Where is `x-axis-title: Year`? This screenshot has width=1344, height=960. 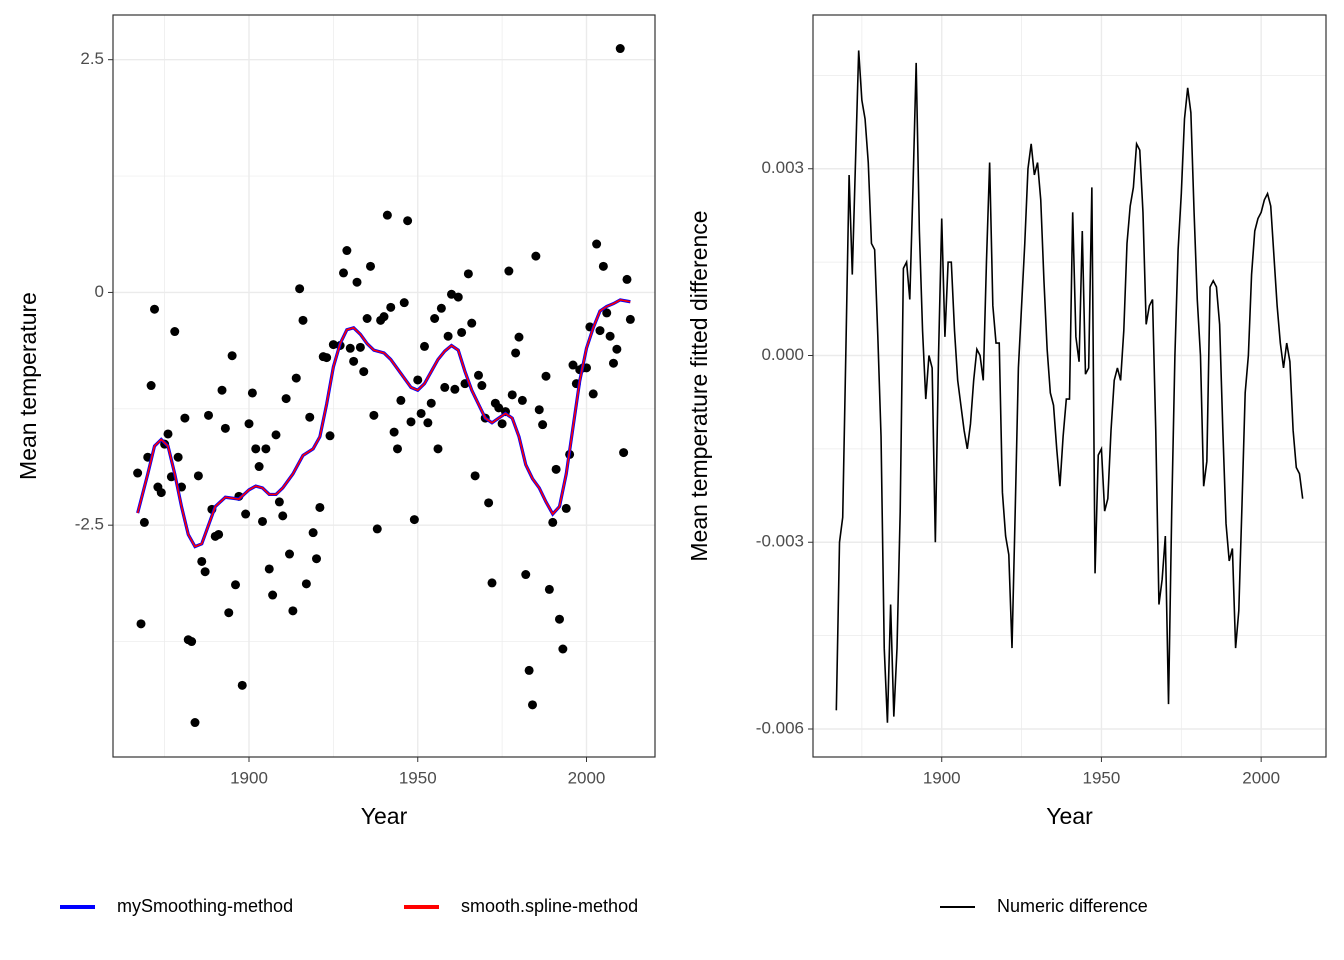
x-axis-title: Year is located at coordinates (1069, 816).